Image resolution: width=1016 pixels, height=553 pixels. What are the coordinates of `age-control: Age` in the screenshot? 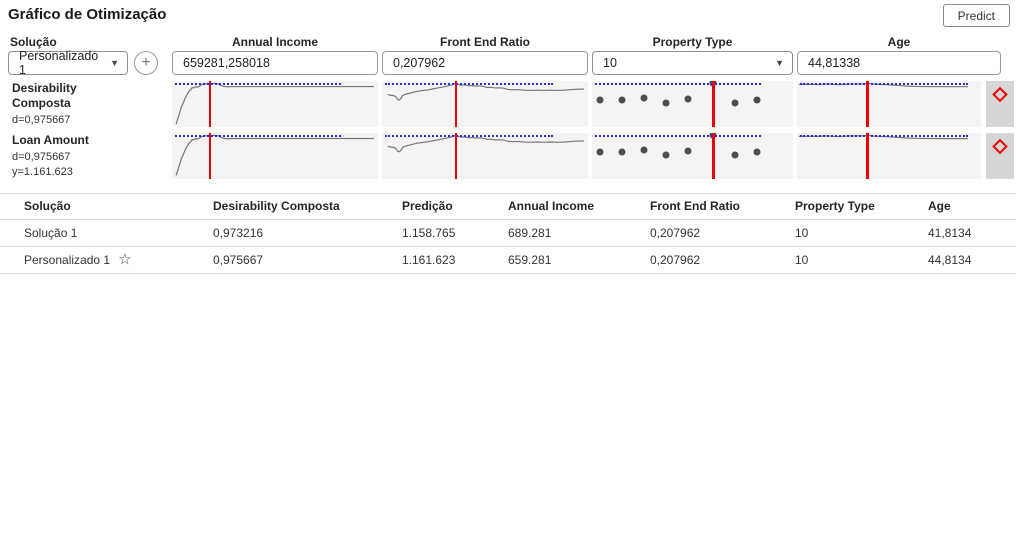 It's located at (905, 54).